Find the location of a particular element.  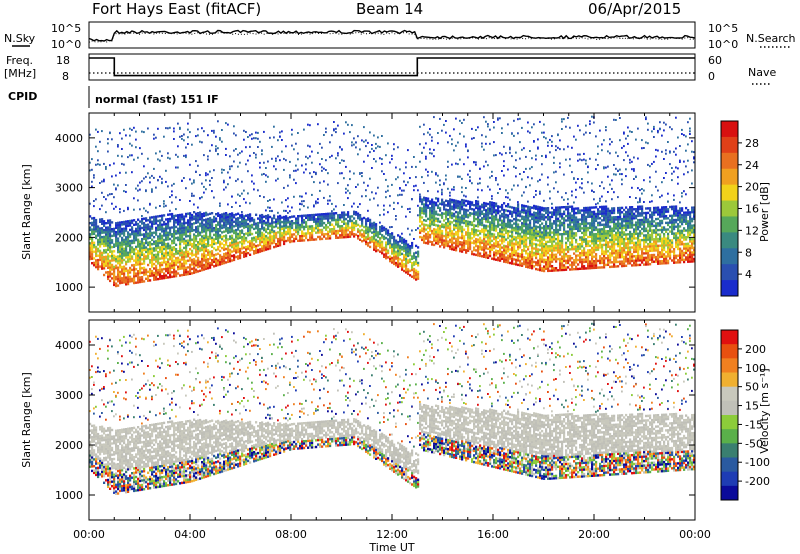

nave-tick-bottom: 0 is located at coordinates (711, 76).